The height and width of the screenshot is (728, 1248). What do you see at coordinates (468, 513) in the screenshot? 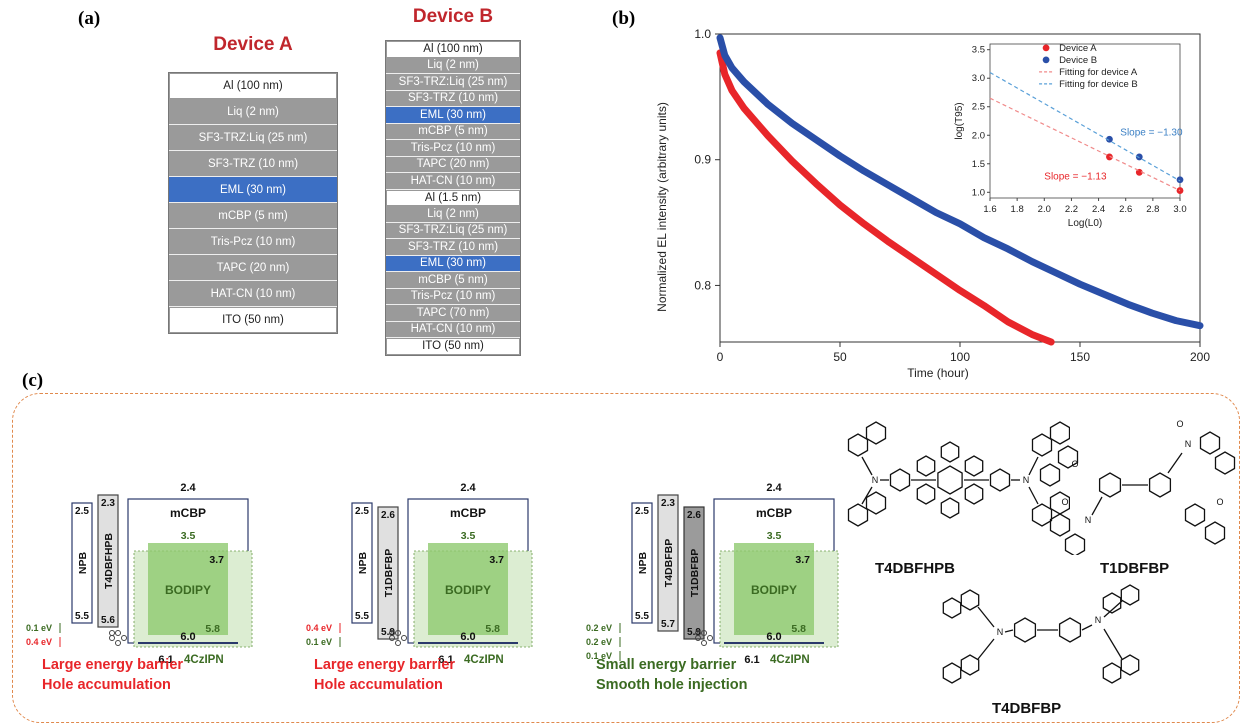
I see `host-label: mCBP` at bounding box center [468, 513].